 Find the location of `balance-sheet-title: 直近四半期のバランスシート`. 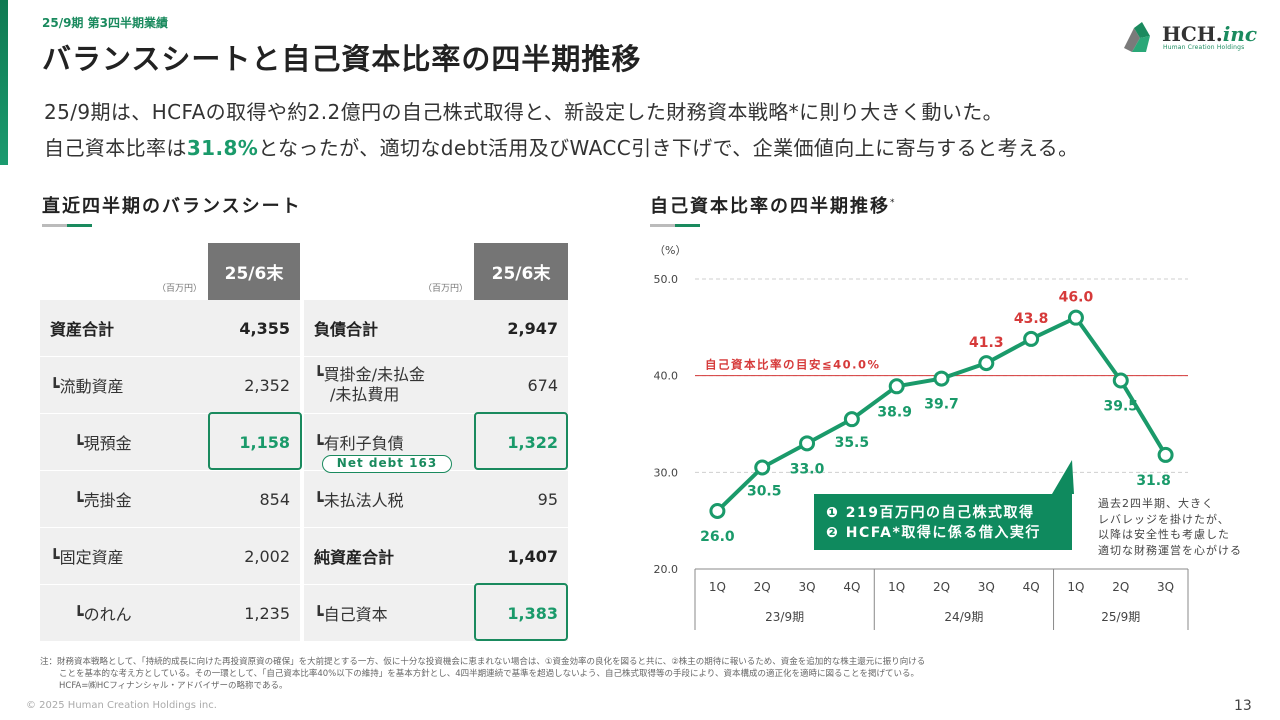

balance-sheet-title: 直近四半期のバランスシート is located at coordinates (172, 206).